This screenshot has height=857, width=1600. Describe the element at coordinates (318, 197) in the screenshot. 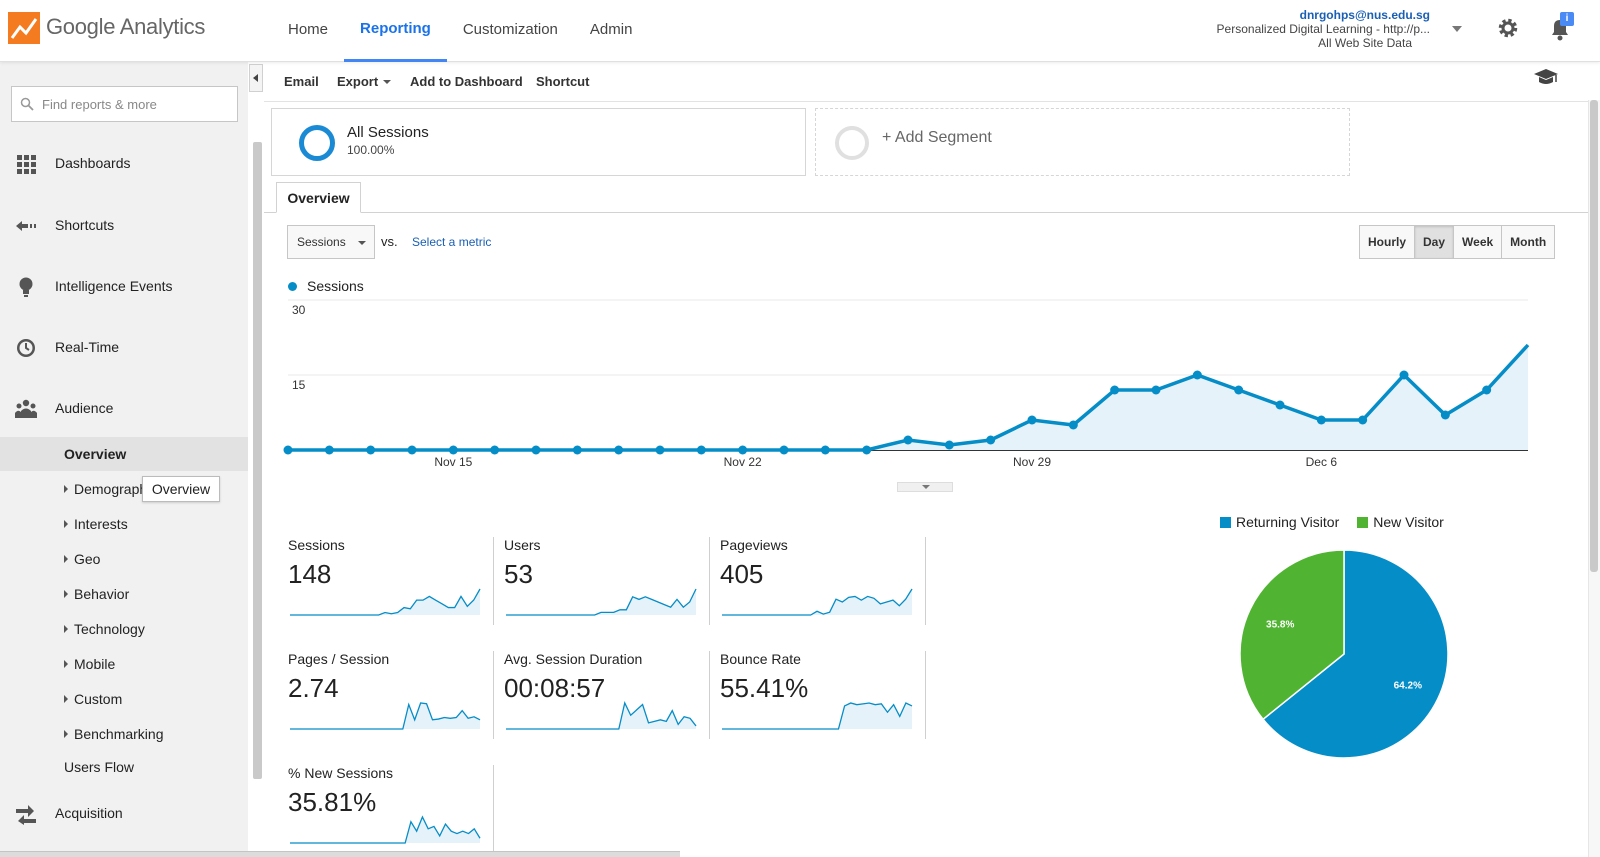

I see `tab-overview: Overview` at that location.